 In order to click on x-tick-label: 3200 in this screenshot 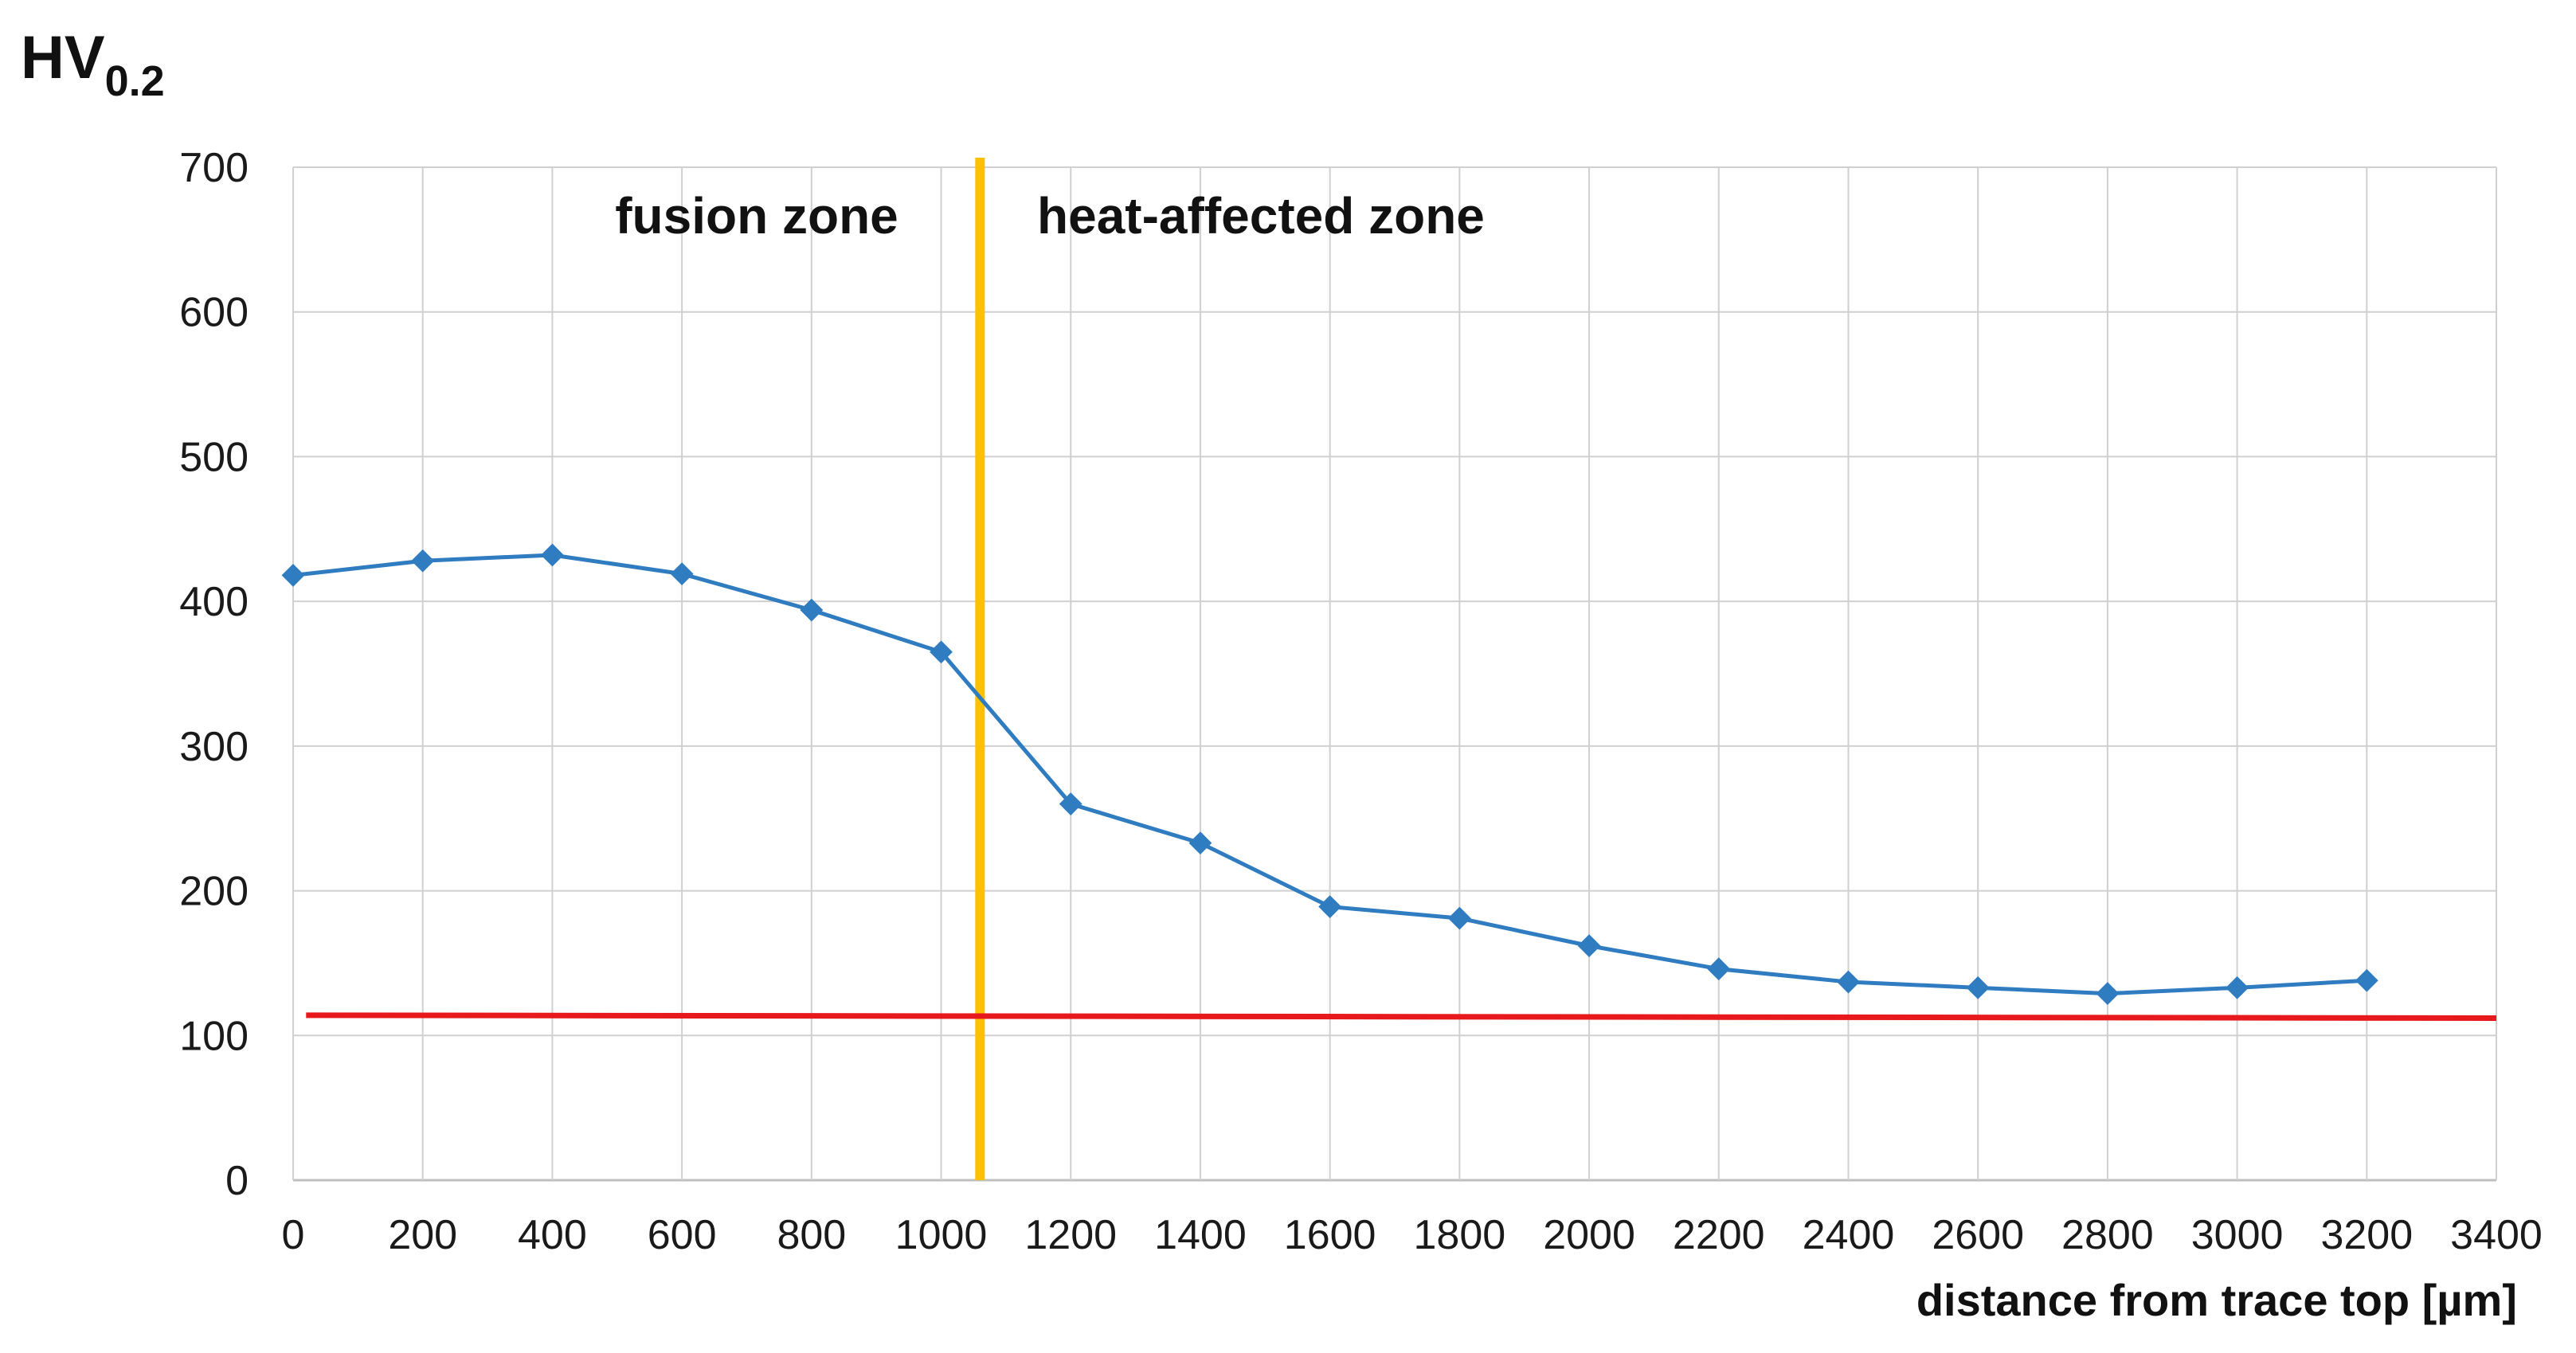, I will do `click(2366, 1235)`.